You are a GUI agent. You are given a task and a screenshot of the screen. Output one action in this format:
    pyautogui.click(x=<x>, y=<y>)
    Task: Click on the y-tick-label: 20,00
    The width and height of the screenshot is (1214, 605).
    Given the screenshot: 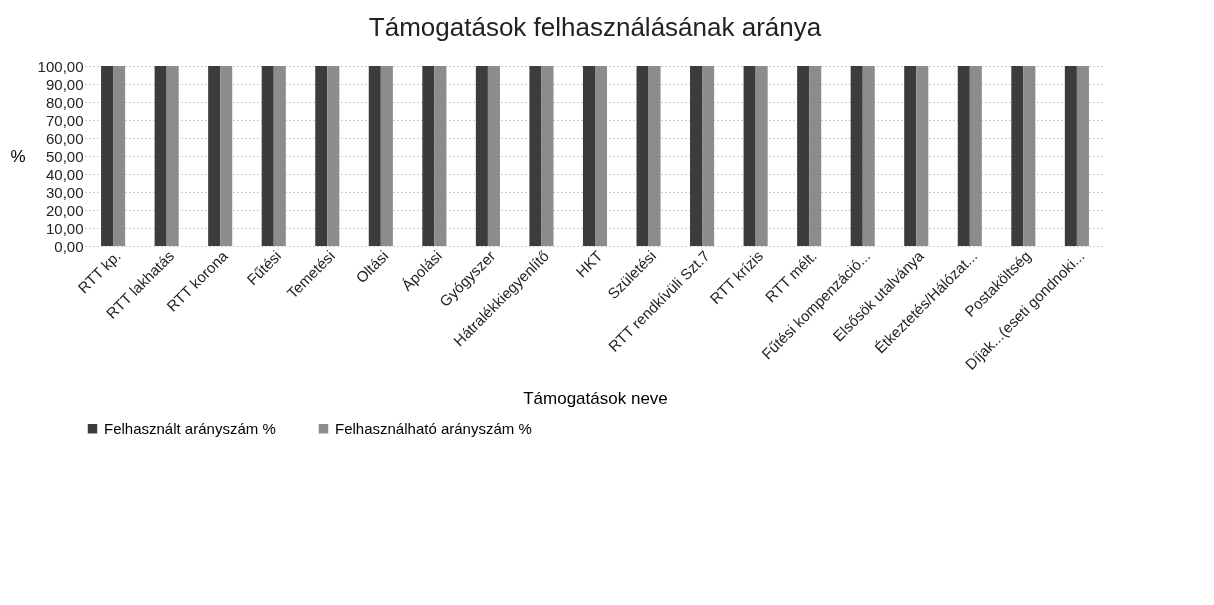 What is the action you would take?
    pyautogui.click(x=64, y=210)
    